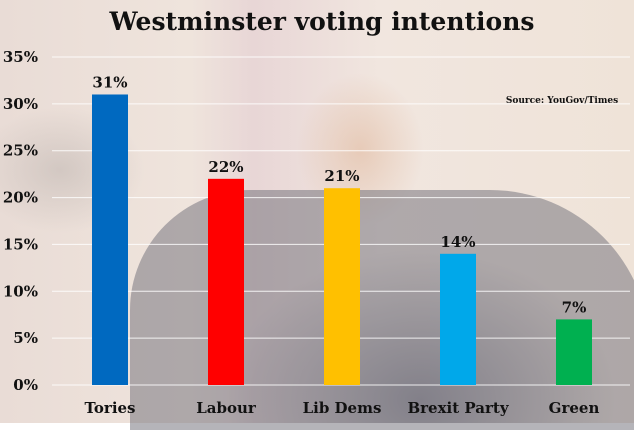 The height and width of the screenshot is (430, 634). What do you see at coordinates (25, 385) in the screenshot?
I see `y-tick-label: 0%` at bounding box center [25, 385].